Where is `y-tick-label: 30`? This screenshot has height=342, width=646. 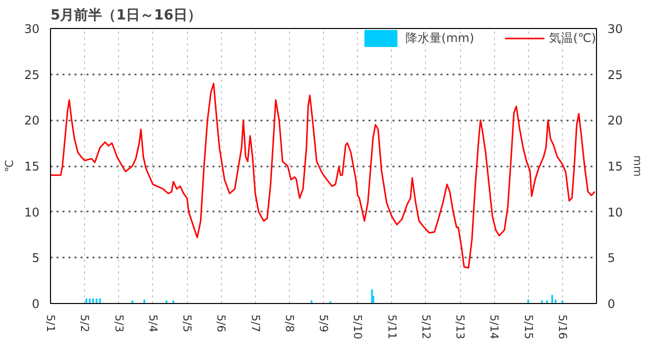
y-tick-label: 30 is located at coordinates (32, 29).